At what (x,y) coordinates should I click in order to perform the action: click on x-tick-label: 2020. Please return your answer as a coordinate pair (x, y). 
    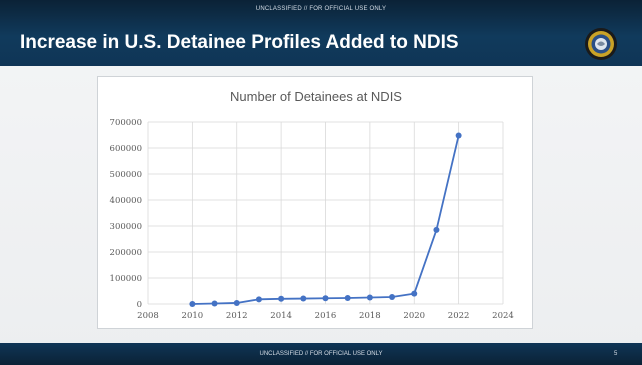
    Looking at the image, I should click on (414, 316).